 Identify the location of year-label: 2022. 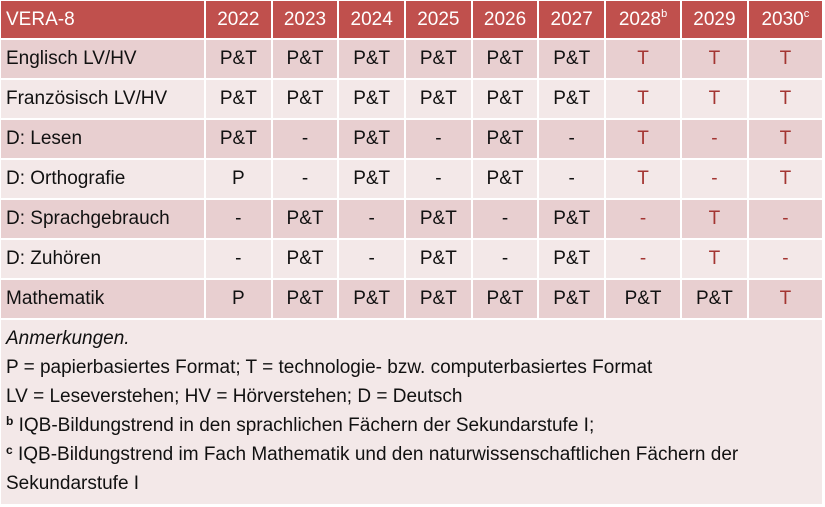
(238, 19).